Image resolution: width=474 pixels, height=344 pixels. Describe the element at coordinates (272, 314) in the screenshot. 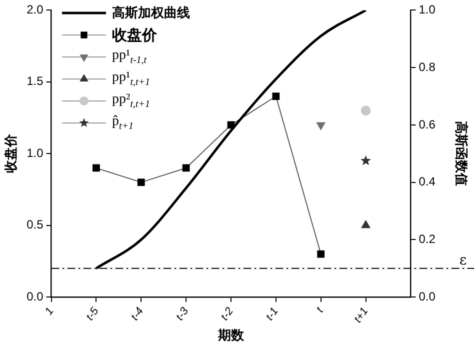

I see `x-tick-label: t-1` at that location.